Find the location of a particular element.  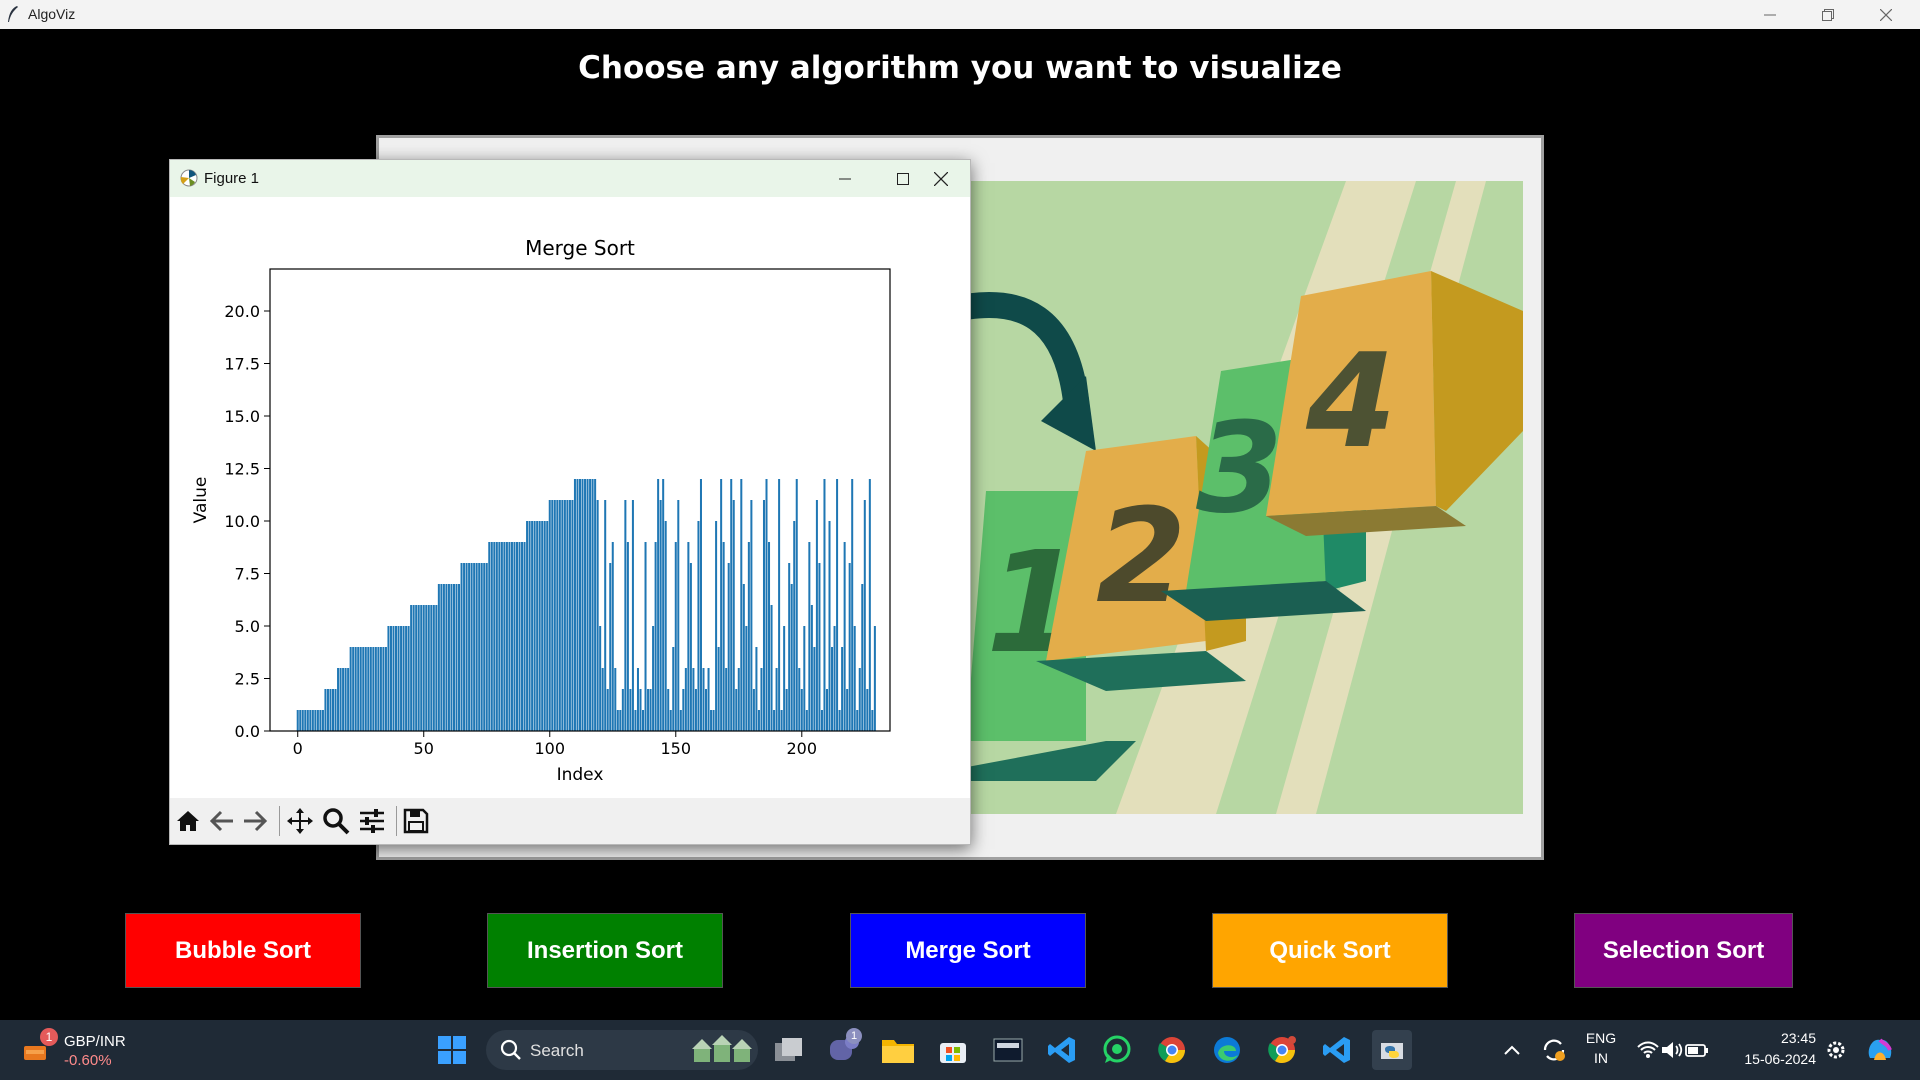

settings-tray-button is located at coordinates (1836, 1050).